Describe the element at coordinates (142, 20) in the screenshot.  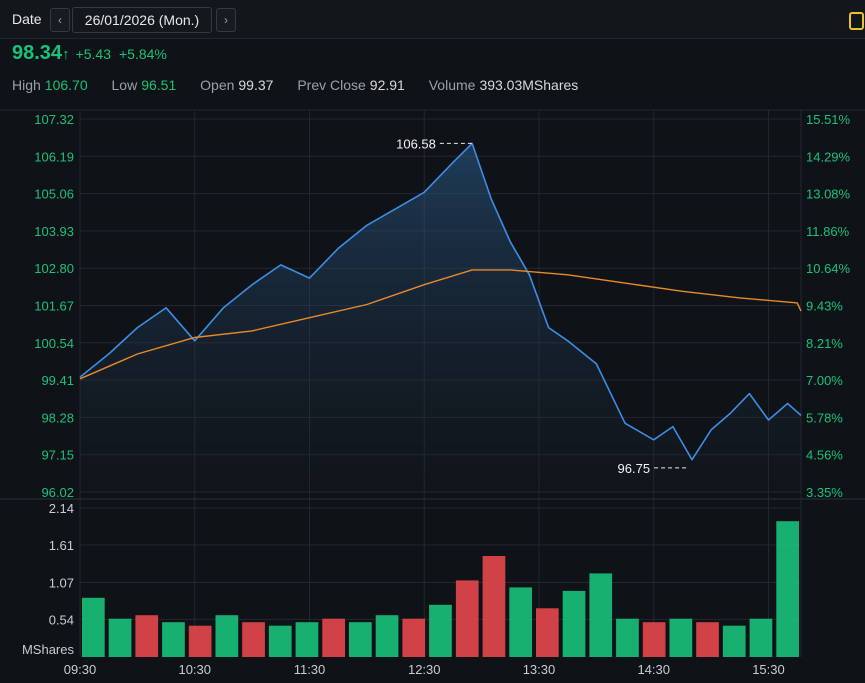
I see `date-picker-field: 26/01/2026 (Mon.)` at that location.